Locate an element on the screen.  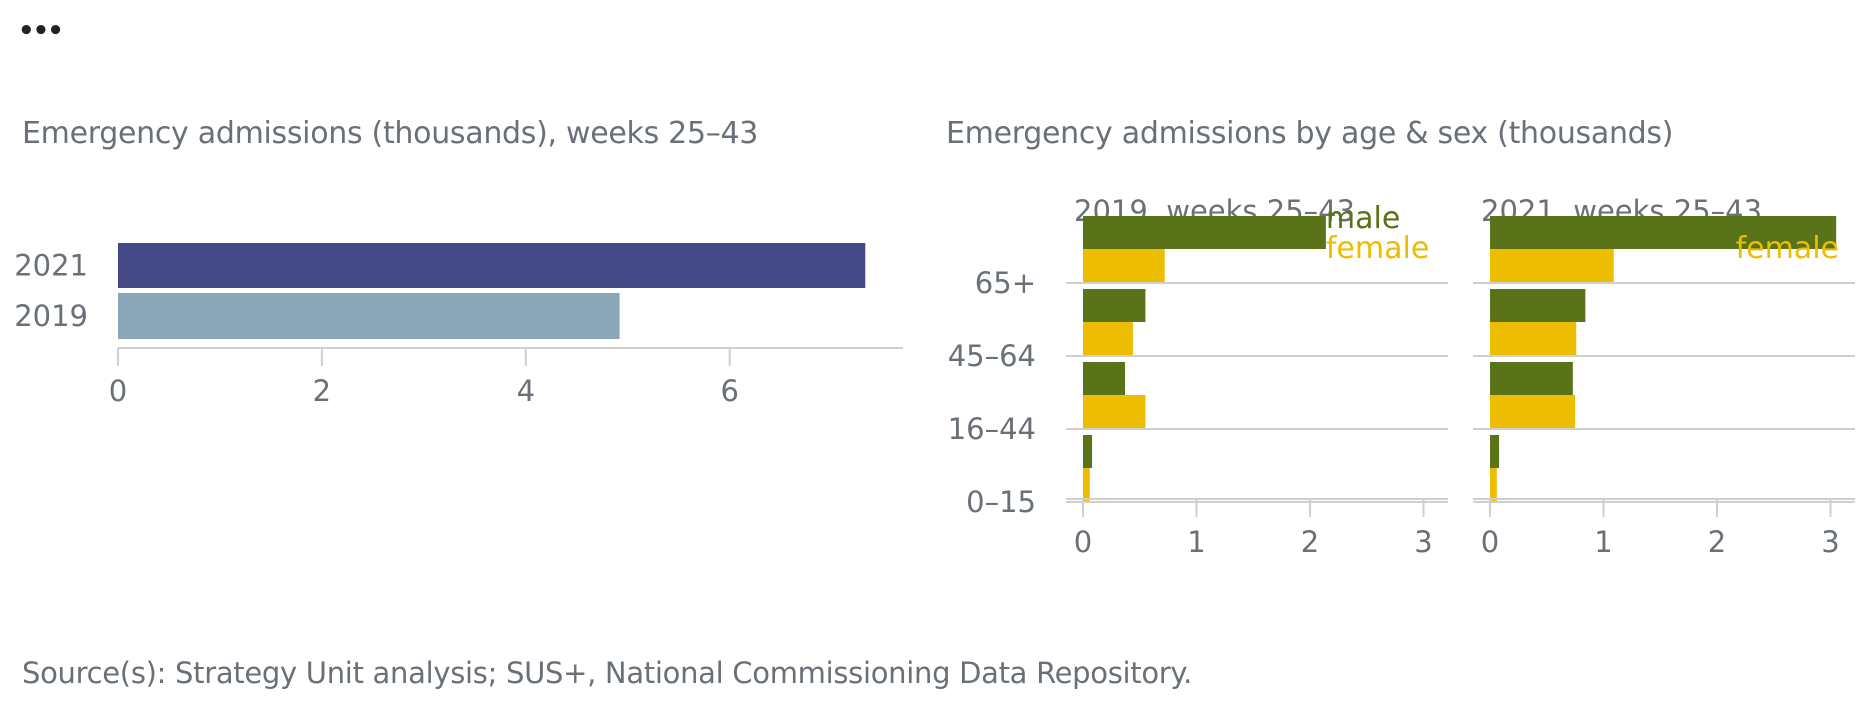
age-label-65-: 65+ is located at coordinates (1005, 283).